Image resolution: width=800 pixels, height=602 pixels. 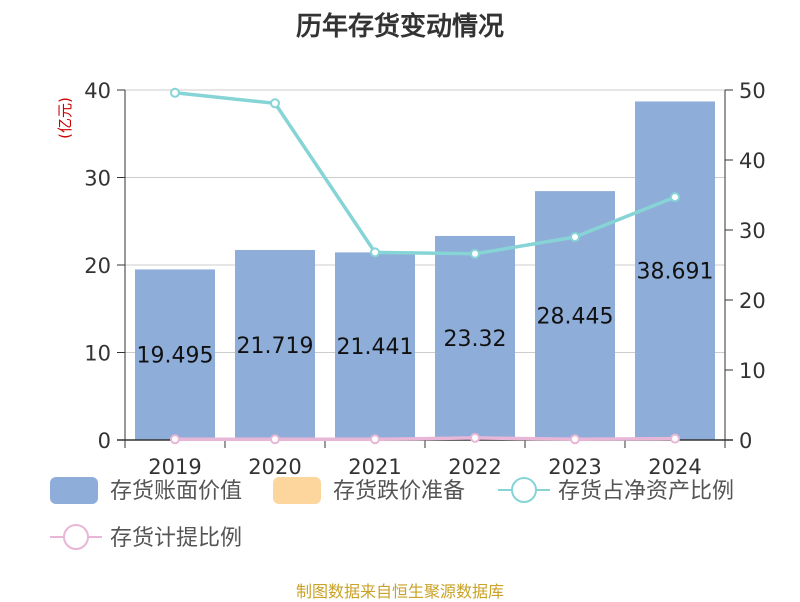 I want to click on legend-item: 存货账面价值, so click(x=146, y=490).